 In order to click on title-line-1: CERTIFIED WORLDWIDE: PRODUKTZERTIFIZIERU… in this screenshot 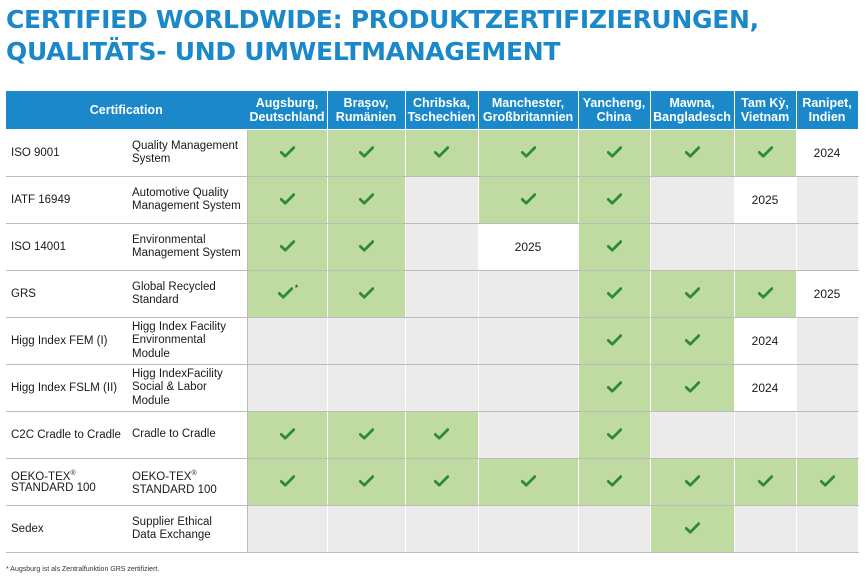, I will do `click(382, 19)`.